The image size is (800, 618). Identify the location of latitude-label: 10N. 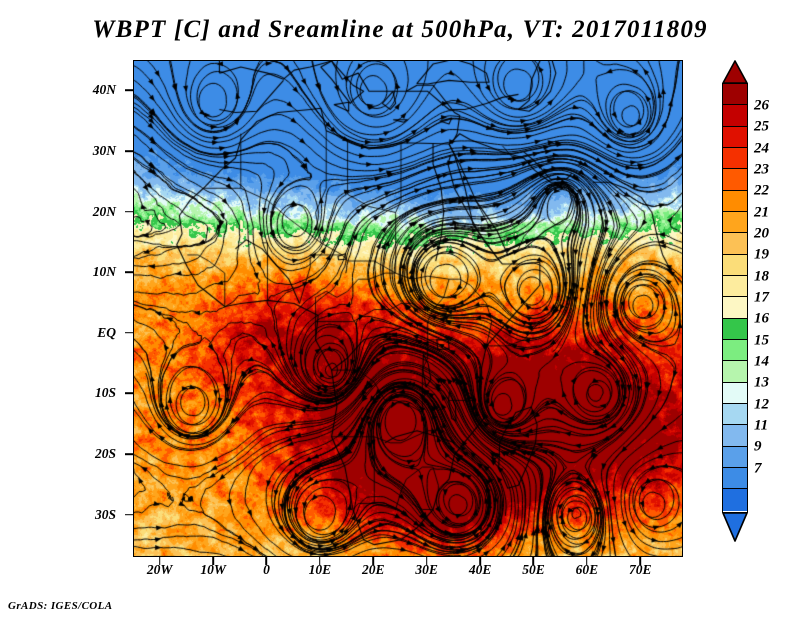
(104, 272).